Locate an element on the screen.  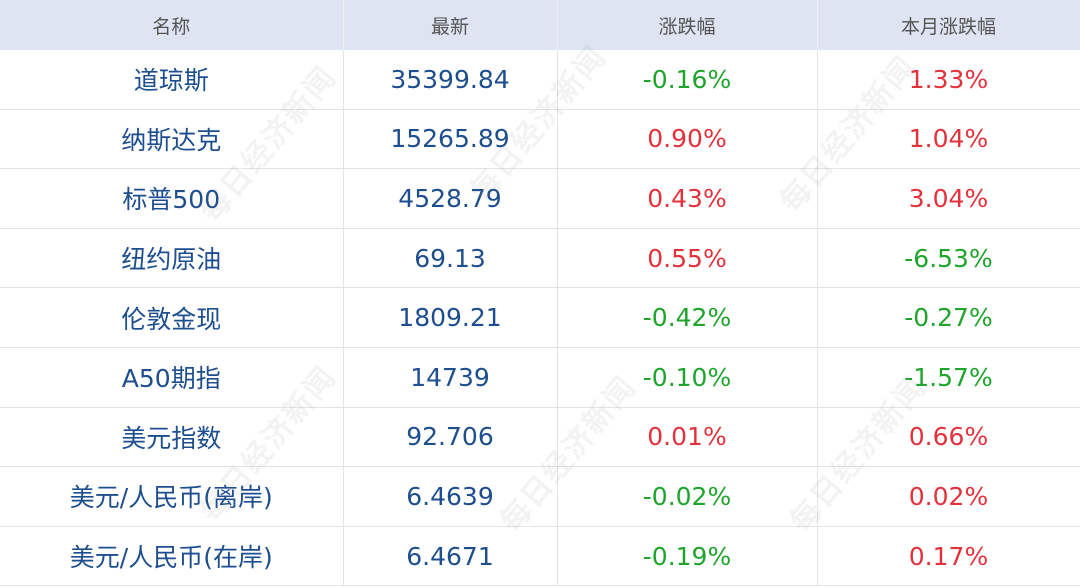
table-row: 标普500 4528.79 0.43% 3.04% is located at coordinates (540, 198).